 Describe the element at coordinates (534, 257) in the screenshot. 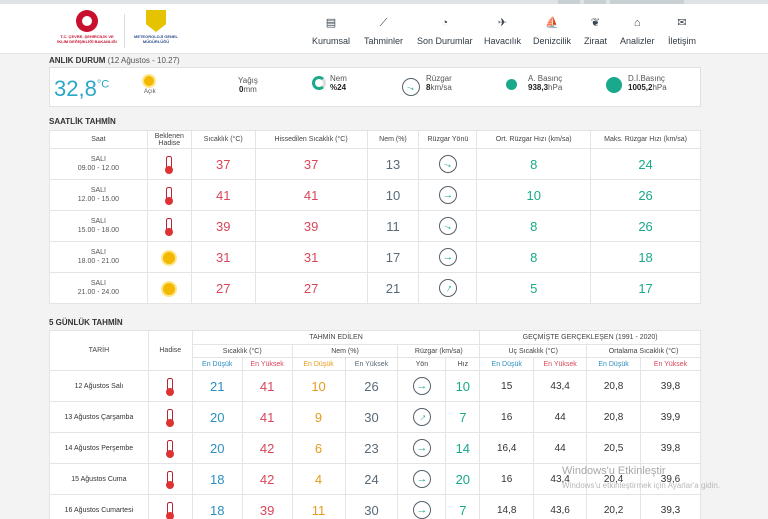

I see `avg-wind-value: 8` at that location.